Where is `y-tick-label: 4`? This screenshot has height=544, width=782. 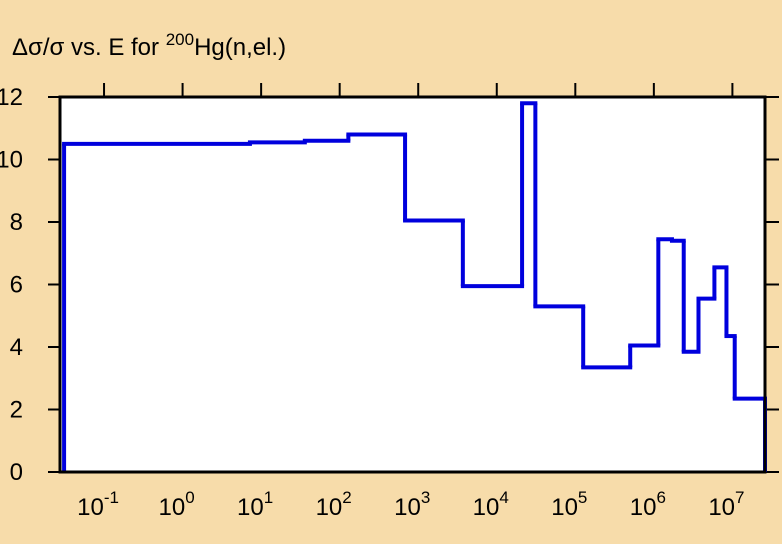 y-tick-label: 4 is located at coordinates (16, 347).